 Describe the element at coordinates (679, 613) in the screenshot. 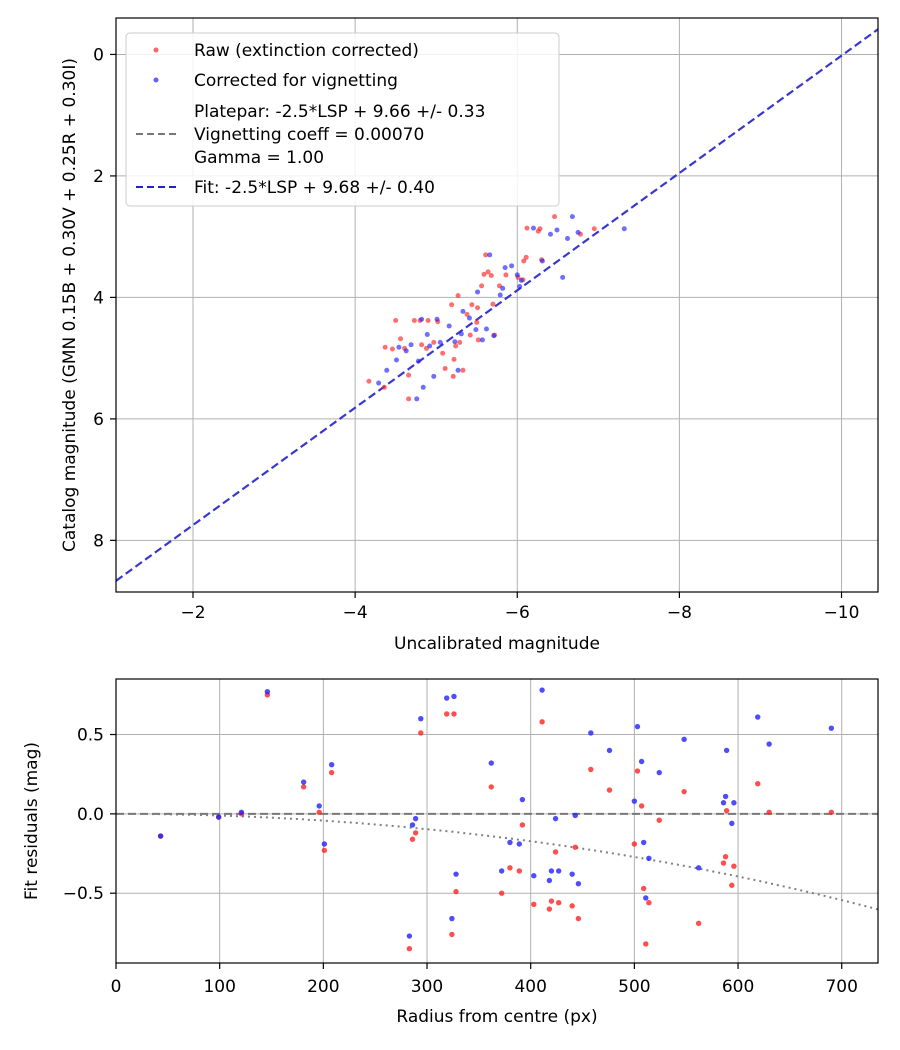

I see `top-x-tick-label: −8` at that location.